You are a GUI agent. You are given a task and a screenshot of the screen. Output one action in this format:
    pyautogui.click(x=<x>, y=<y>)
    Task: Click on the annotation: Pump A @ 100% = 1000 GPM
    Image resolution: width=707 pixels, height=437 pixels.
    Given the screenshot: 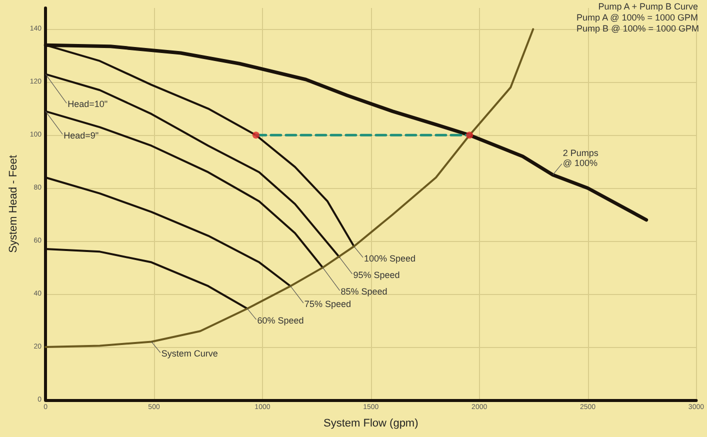 What is the action you would take?
    pyautogui.click(x=637, y=17)
    